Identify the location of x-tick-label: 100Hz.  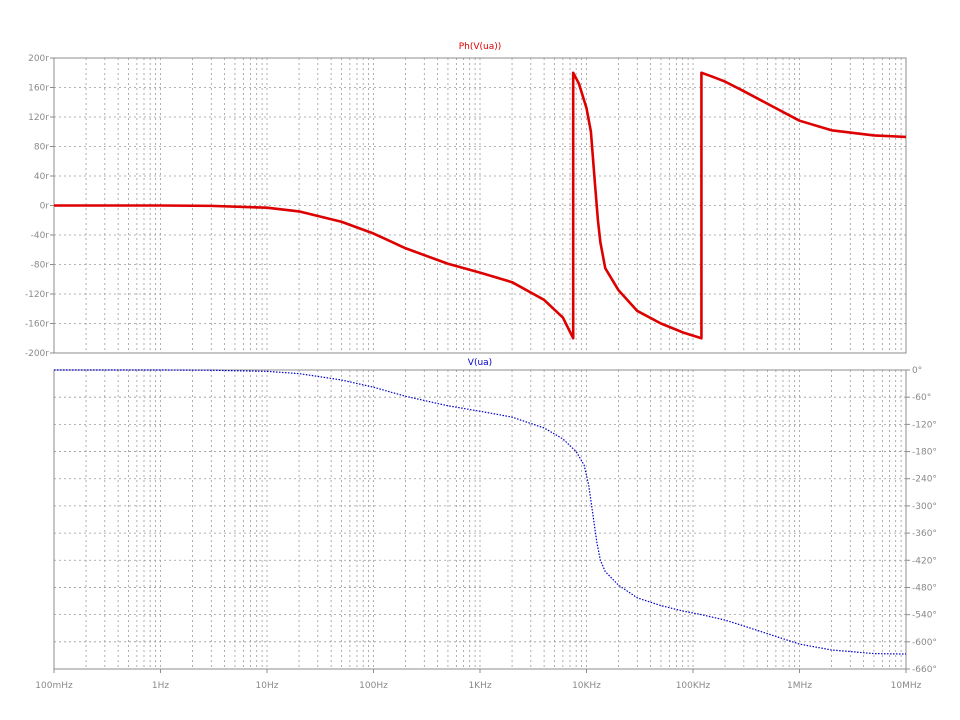
(373, 686).